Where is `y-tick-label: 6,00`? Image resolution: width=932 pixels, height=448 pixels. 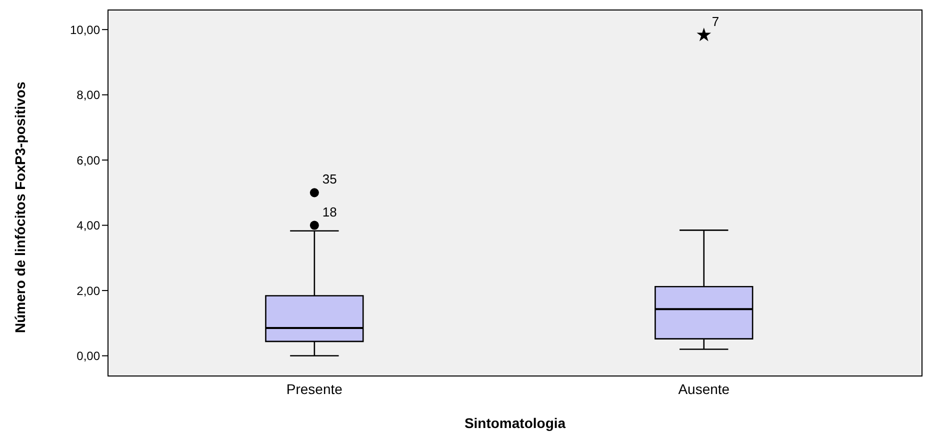
y-tick-label: 6,00 is located at coordinates (88, 160).